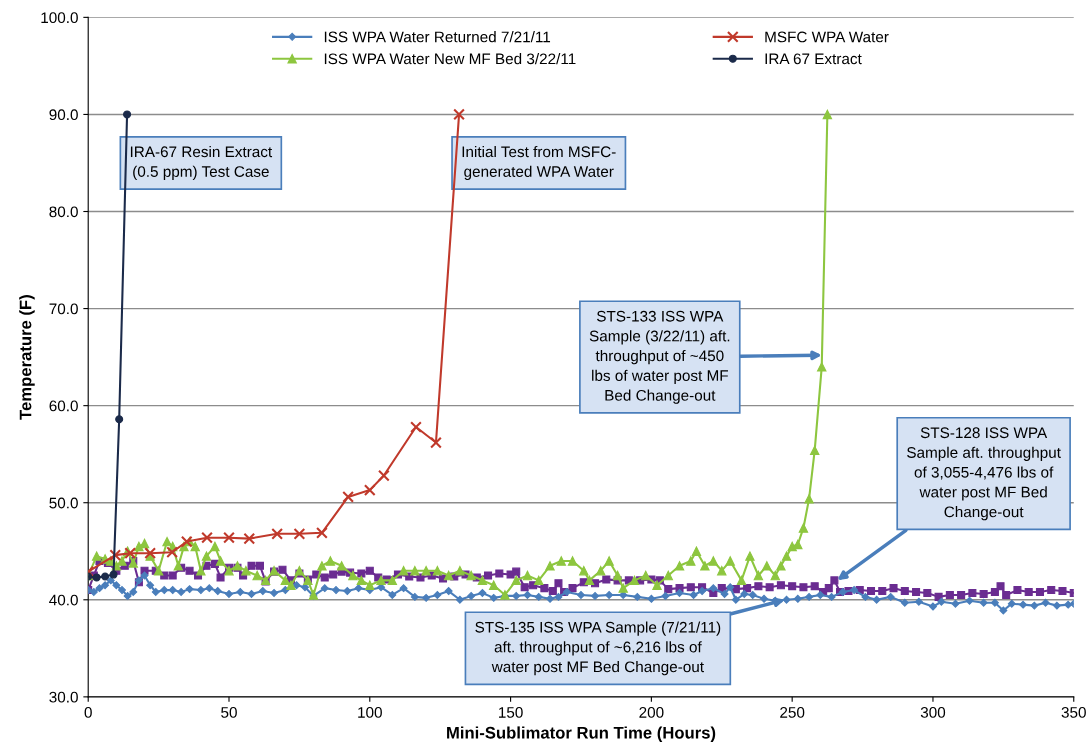 Image resolution: width=1089 pixels, height=755 pixels. Describe the element at coordinates (201, 162) in the screenshot. I see `annotation: IRA-67 Resin Extract (0.5 ppm) Test Case` at that location.